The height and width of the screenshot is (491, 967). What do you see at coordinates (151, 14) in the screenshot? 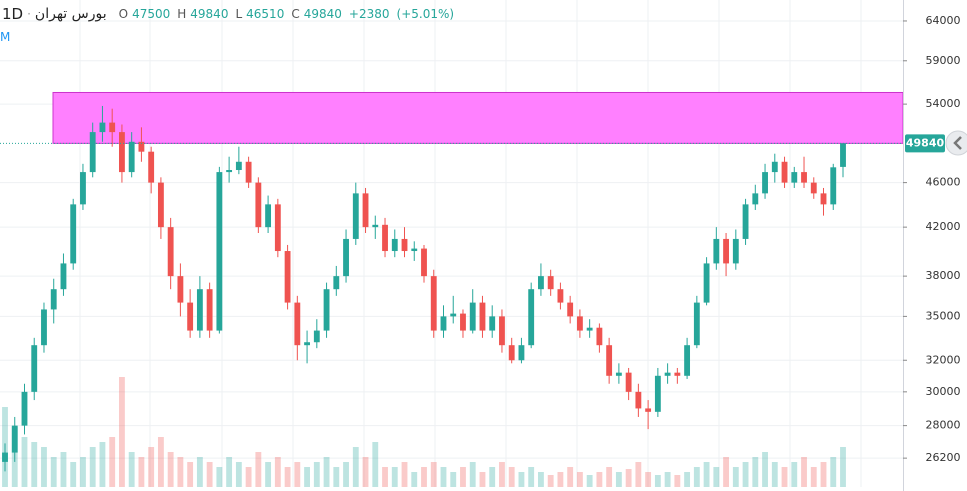
I see `open-value: 47500` at bounding box center [151, 14].